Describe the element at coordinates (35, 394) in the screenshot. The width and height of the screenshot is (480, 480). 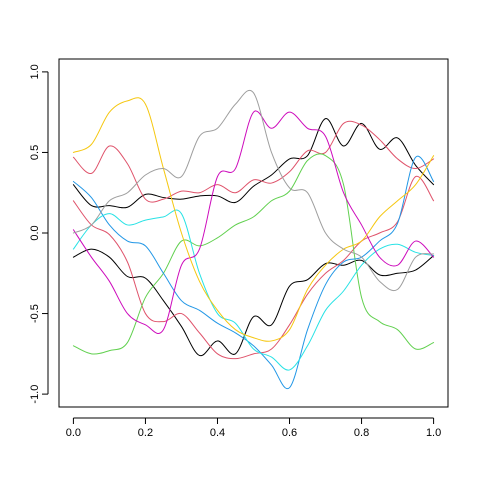
I see `y-tick-label: -1.0` at that location.